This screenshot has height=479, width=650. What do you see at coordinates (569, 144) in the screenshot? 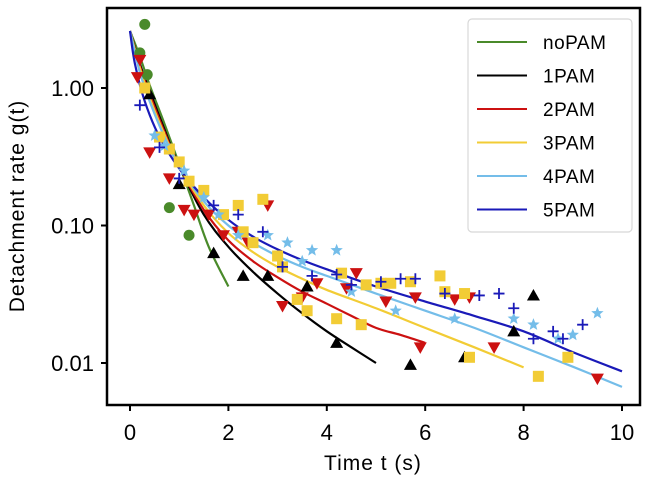
I see `legend-label-3pam: 3PAM` at bounding box center [569, 144].